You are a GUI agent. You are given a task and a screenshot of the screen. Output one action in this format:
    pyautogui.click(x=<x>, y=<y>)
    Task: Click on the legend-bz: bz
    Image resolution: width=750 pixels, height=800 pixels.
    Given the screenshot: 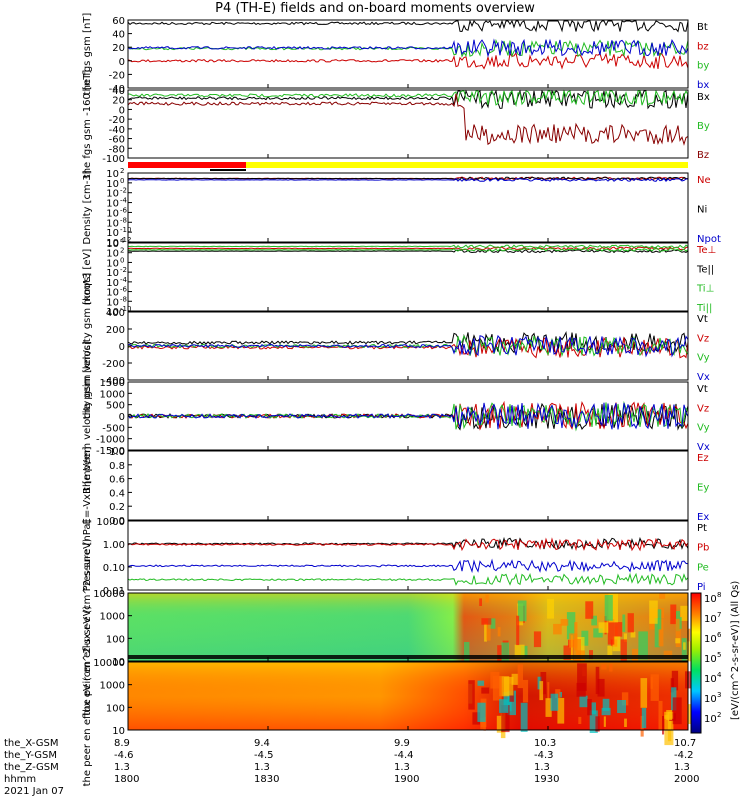 What is the action you would take?
    pyautogui.click(x=703, y=46)
    